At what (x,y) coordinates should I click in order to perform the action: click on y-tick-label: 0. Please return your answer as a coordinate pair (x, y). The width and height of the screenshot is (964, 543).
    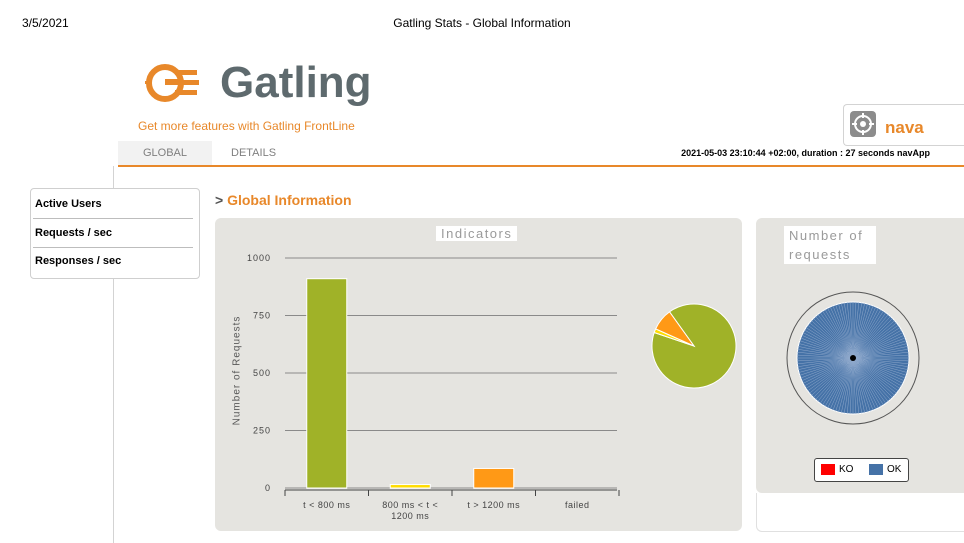
    Looking at the image, I should click on (268, 488).